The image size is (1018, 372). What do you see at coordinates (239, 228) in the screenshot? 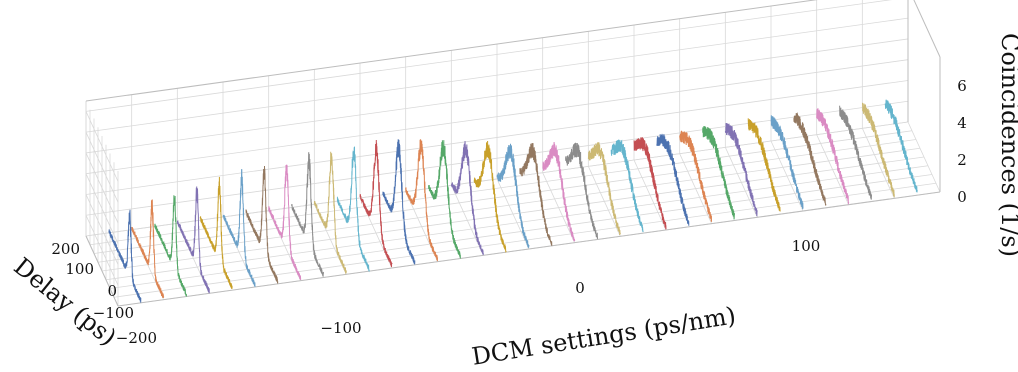
I see `coincidence-trace-dcm--120` at bounding box center [239, 228].